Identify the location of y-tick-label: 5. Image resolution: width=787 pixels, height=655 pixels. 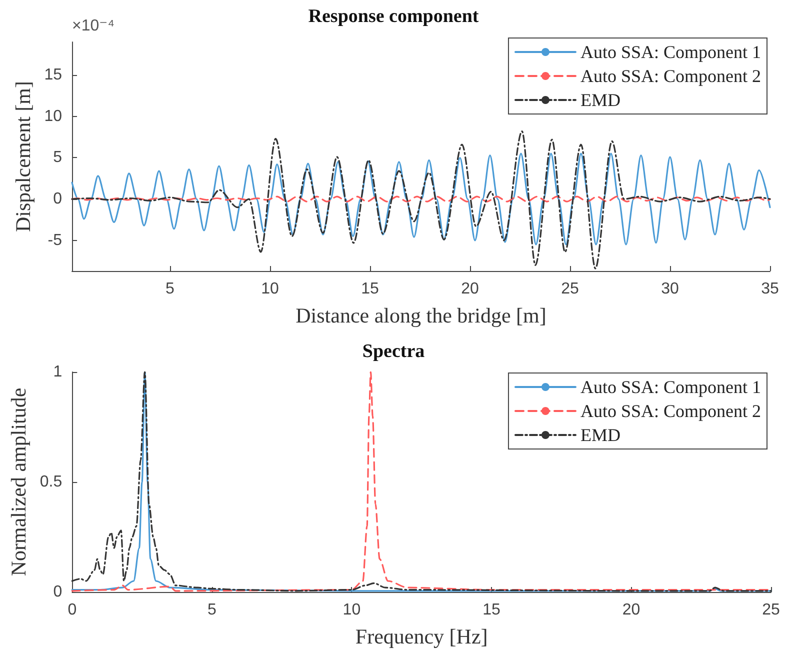
(57, 157).